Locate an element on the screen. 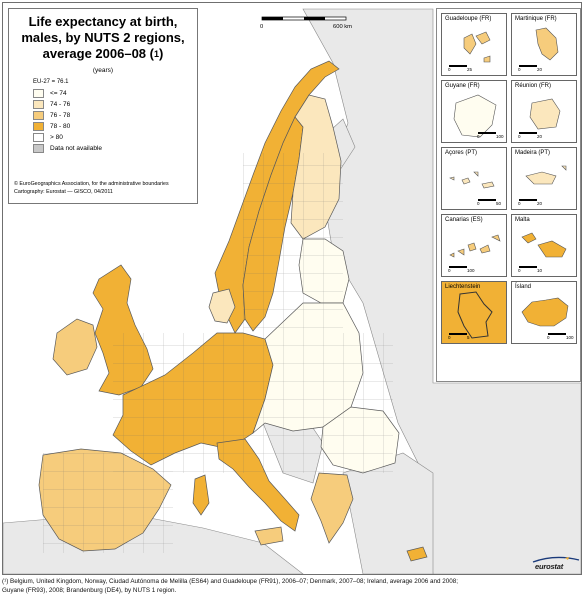 Image resolution: width=584 pixels, height=599 pixels. inset-reunion: Réunion (FR) 0 20 is located at coordinates (544, 111).